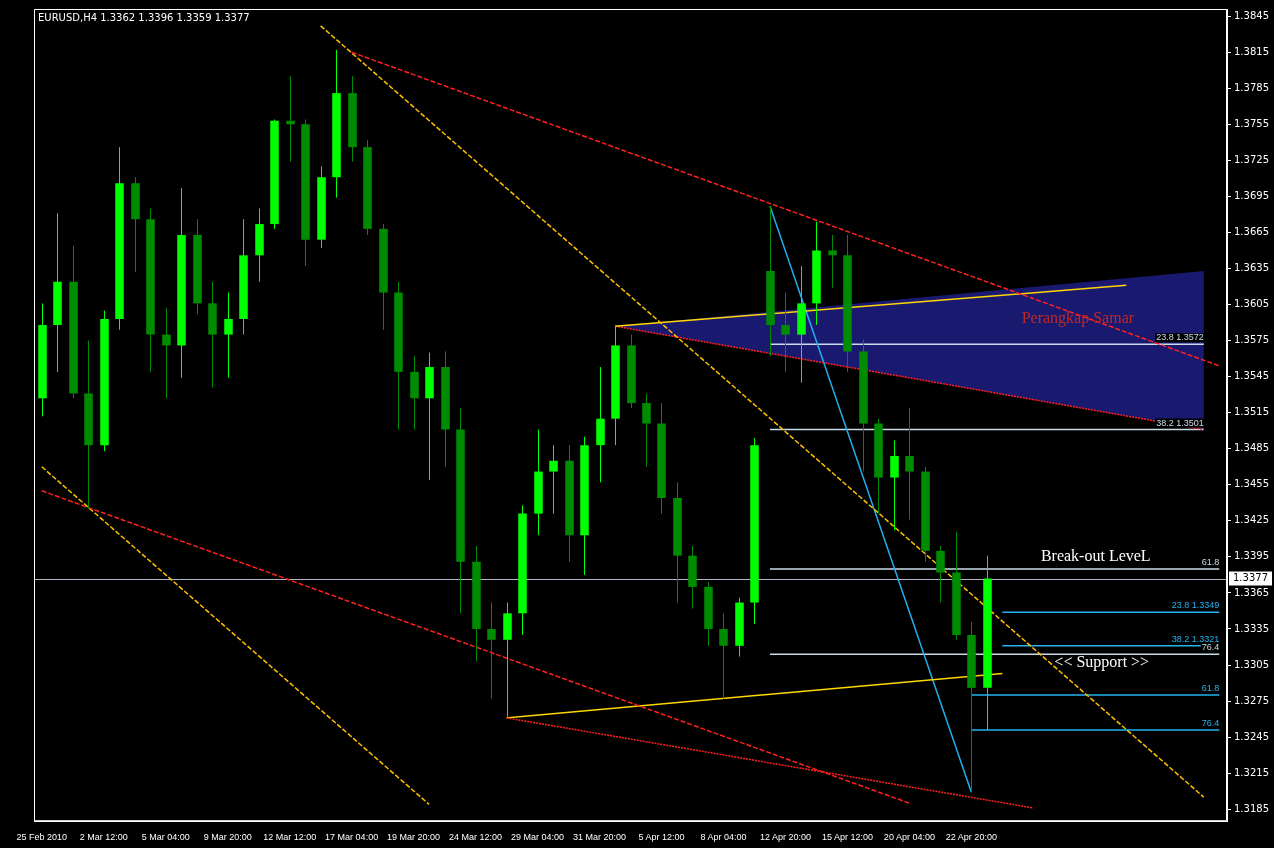  What do you see at coordinates (1252, 772) in the screenshot?
I see `y-tick-label: 1.3215` at bounding box center [1252, 772].